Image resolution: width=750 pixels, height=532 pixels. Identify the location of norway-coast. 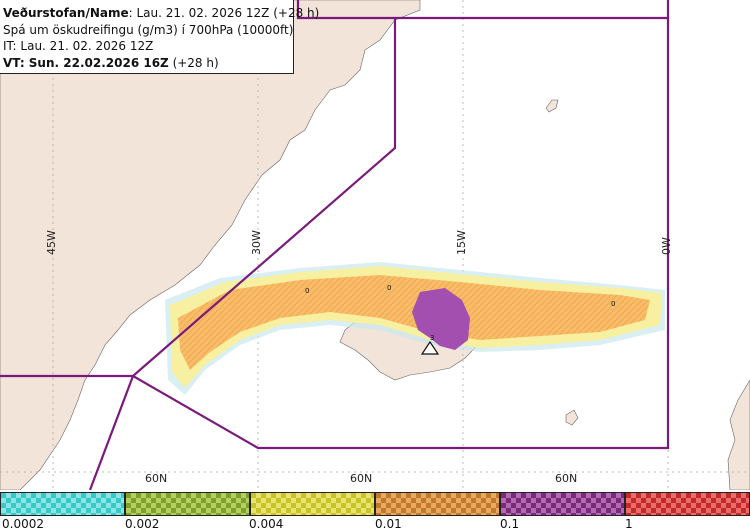
(738, 434).